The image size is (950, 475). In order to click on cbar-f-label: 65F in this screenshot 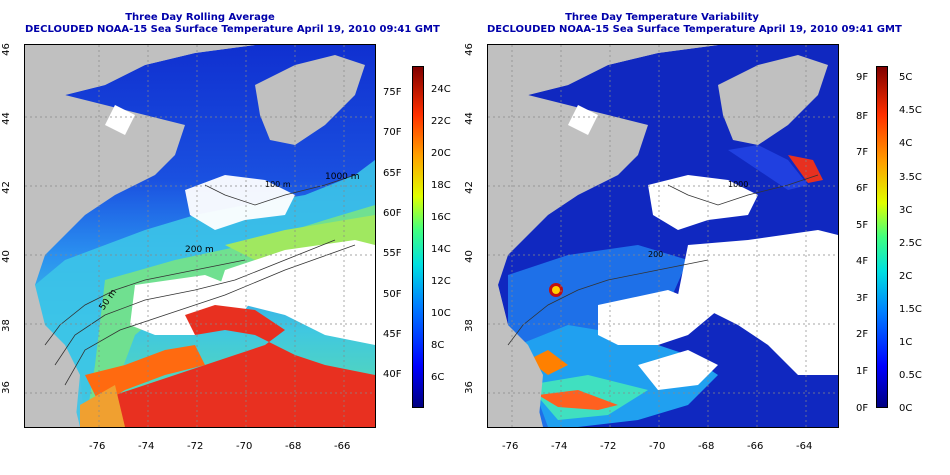, I will do `click(392, 173)`.